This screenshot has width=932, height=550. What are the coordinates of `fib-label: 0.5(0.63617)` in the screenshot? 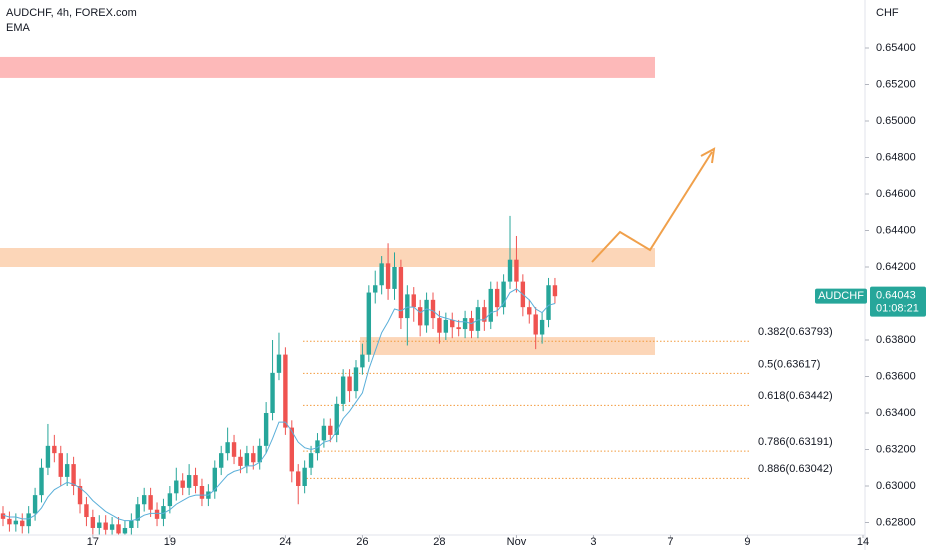 It's located at (789, 364).